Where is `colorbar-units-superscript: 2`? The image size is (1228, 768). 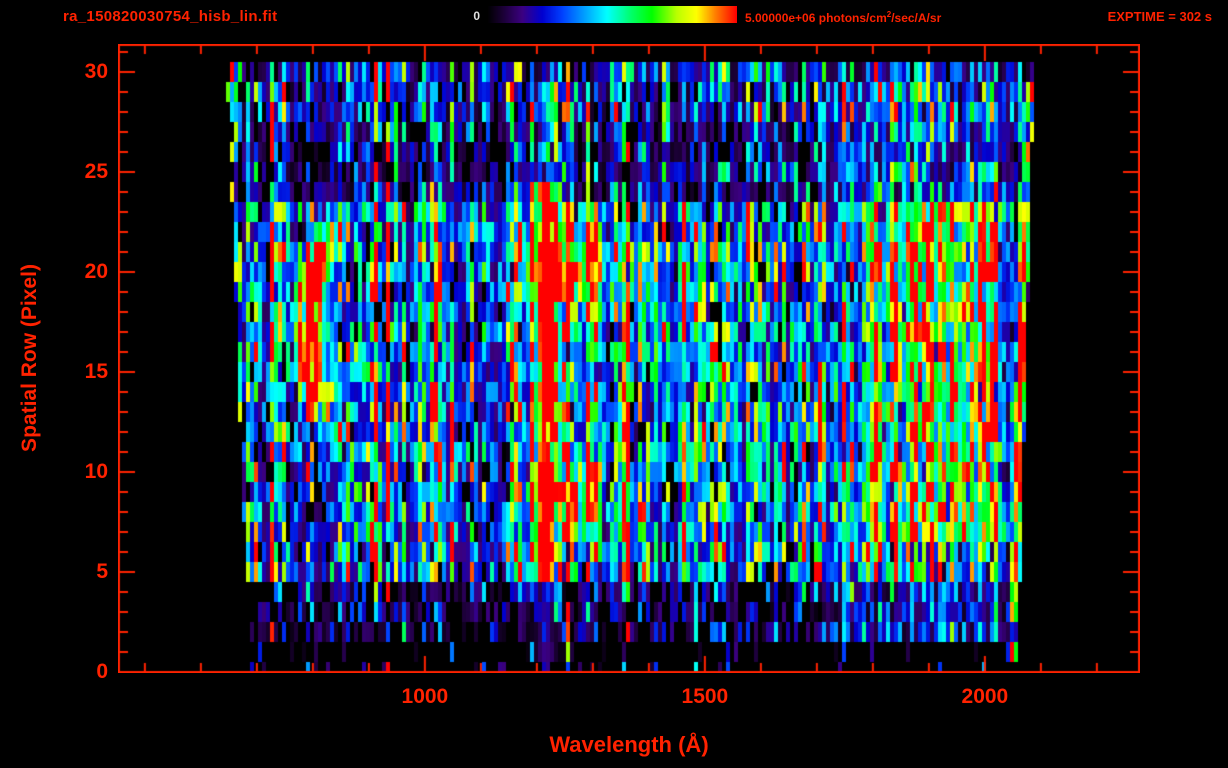 colorbar-units-superscript: 2 is located at coordinates (889, 14).